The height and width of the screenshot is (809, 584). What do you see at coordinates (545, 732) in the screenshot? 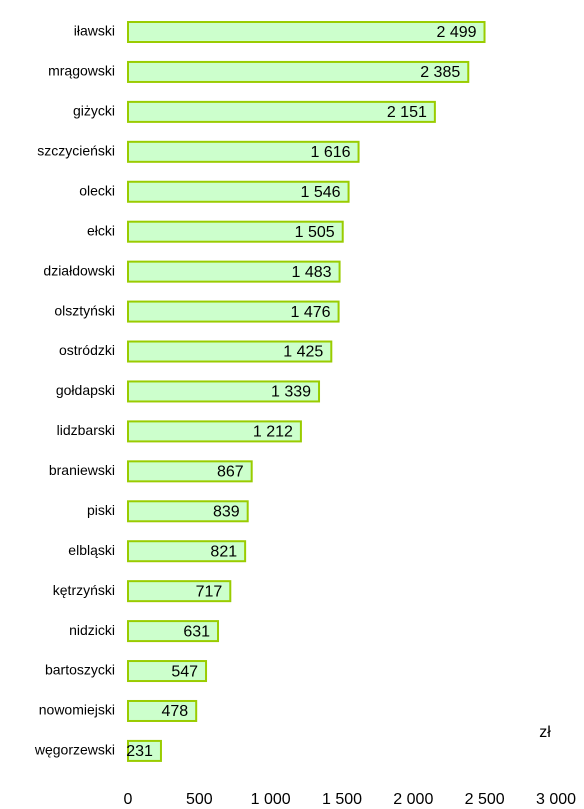
I see `unit-annotation: zł` at bounding box center [545, 732].